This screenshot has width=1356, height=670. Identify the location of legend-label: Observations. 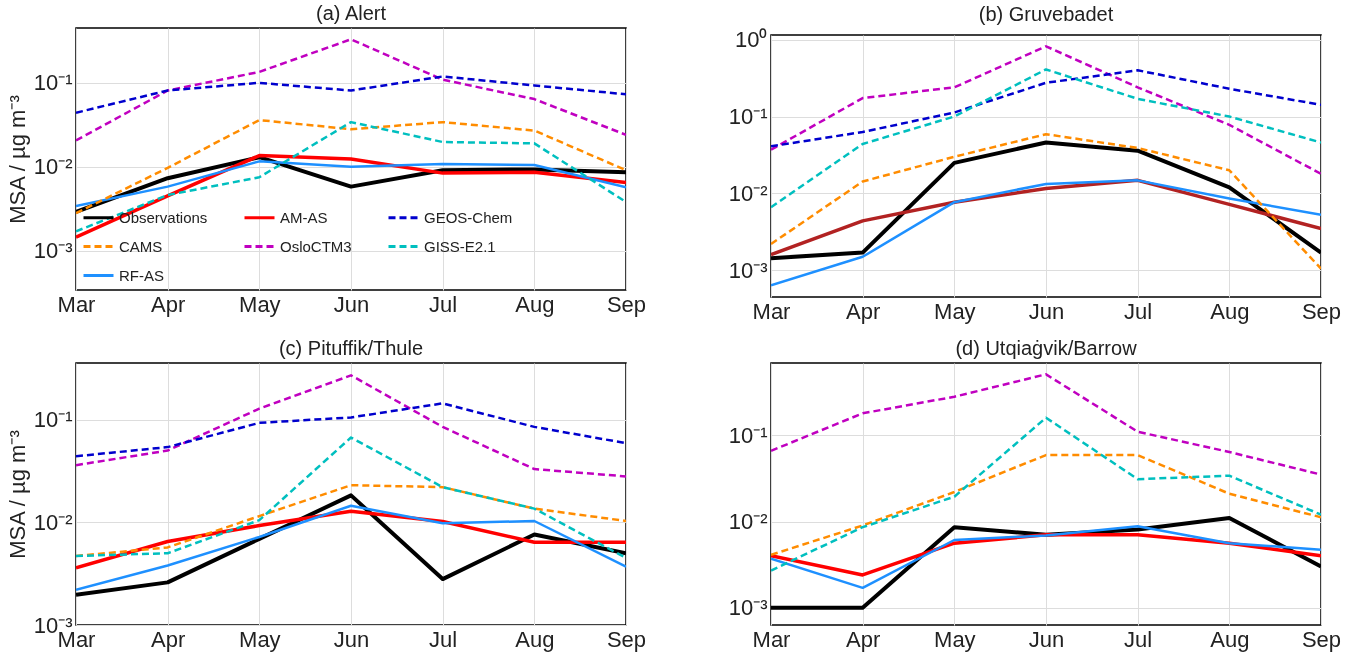
(163, 217).